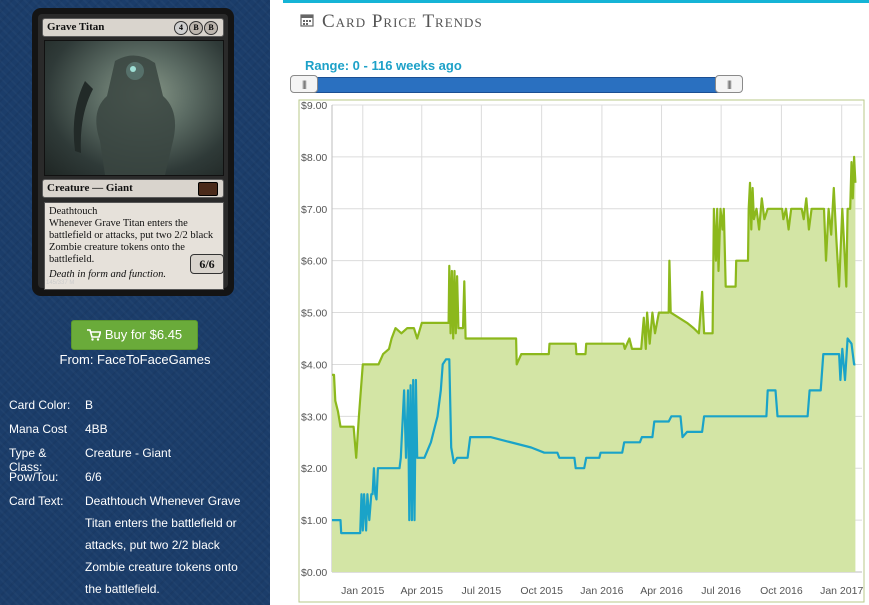  Describe the element at coordinates (93, 477) in the screenshot. I see `info-value: 6/6` at that location.